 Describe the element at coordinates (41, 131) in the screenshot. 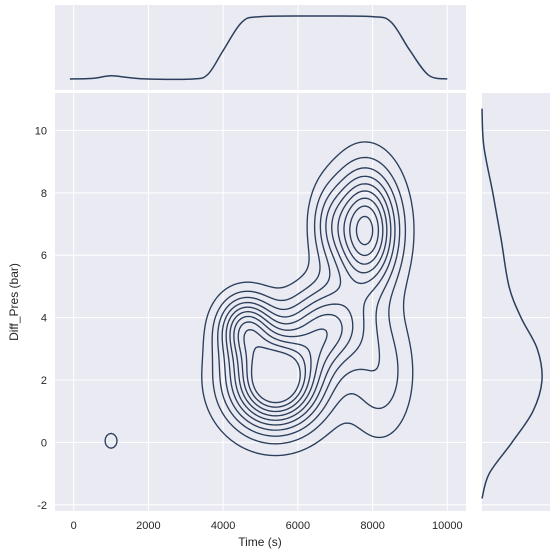

I see `y-tick-label: 10` at that location.